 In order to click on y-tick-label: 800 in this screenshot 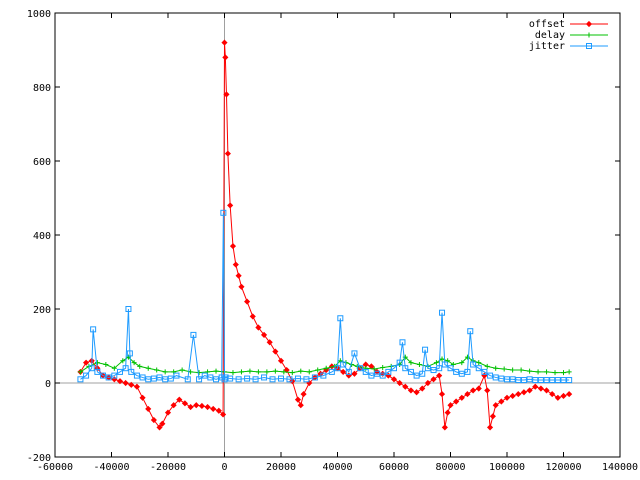, I will do `click(42, 88)`.